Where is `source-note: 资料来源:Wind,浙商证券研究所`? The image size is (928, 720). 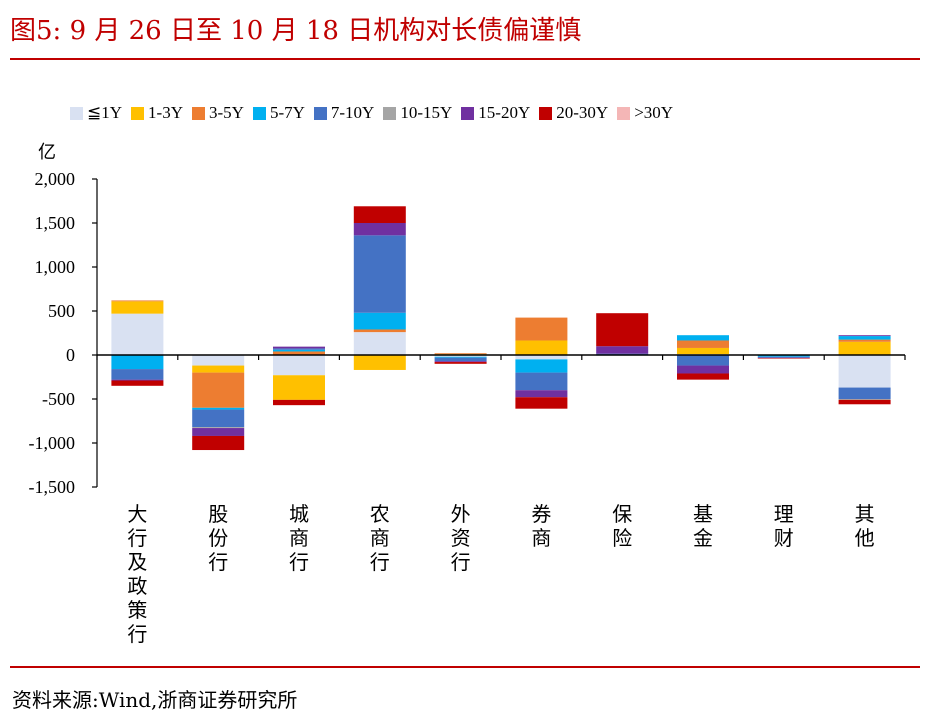
source-note: 资料来源:Wind,浙商证券研究所 is located at coordinates (155, 700).